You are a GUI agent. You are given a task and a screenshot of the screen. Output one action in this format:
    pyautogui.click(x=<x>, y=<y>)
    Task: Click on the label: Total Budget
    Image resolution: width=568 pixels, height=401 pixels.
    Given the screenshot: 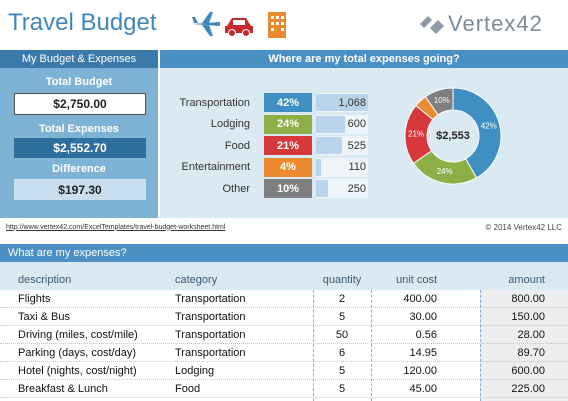 What is the action you would take?
    pyautogui.click(x=79, y=82)
    